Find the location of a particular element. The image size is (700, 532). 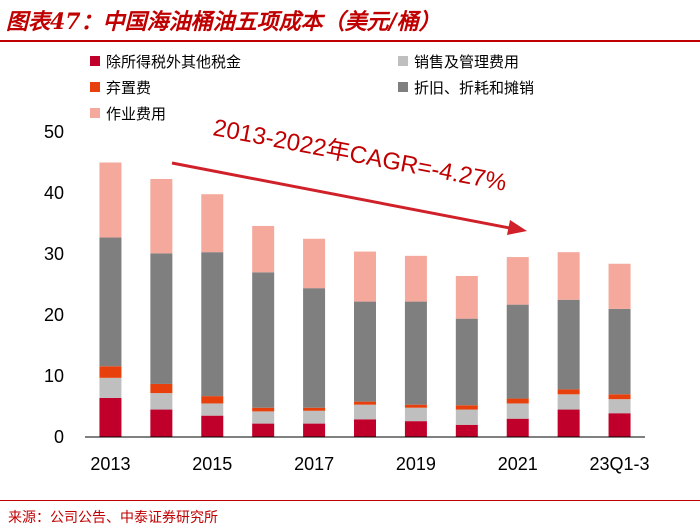

legend-label-opex: 作业费用 is located at coordinates (136, 114).